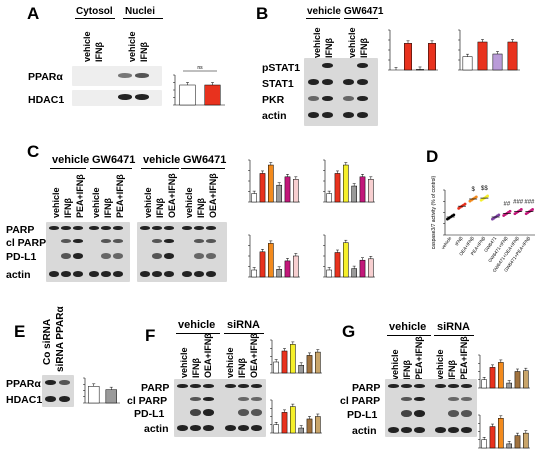 The width and height of the screenshot is (550, 464). Describe the element at coordinates (459, 240) in the screenshot. I see `d-category-label: IFNβ` at that location.